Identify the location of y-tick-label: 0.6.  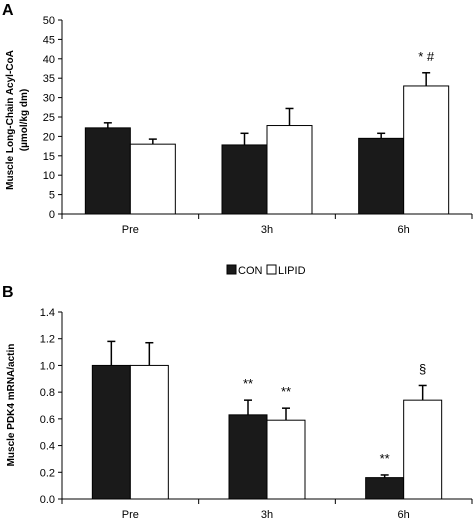
(47, 420).